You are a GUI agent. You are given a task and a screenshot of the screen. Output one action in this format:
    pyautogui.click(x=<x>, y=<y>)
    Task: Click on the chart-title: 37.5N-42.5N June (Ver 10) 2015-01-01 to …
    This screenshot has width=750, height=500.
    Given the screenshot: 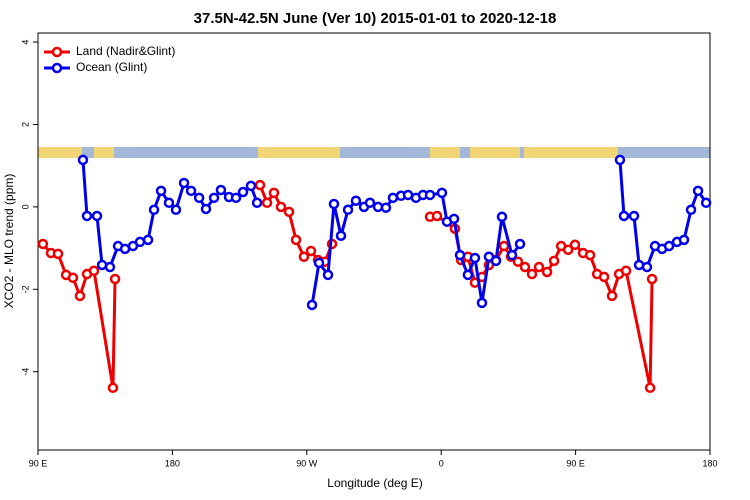 What is the action you would take?
    pyautogui.click(x=375, y=18)
    